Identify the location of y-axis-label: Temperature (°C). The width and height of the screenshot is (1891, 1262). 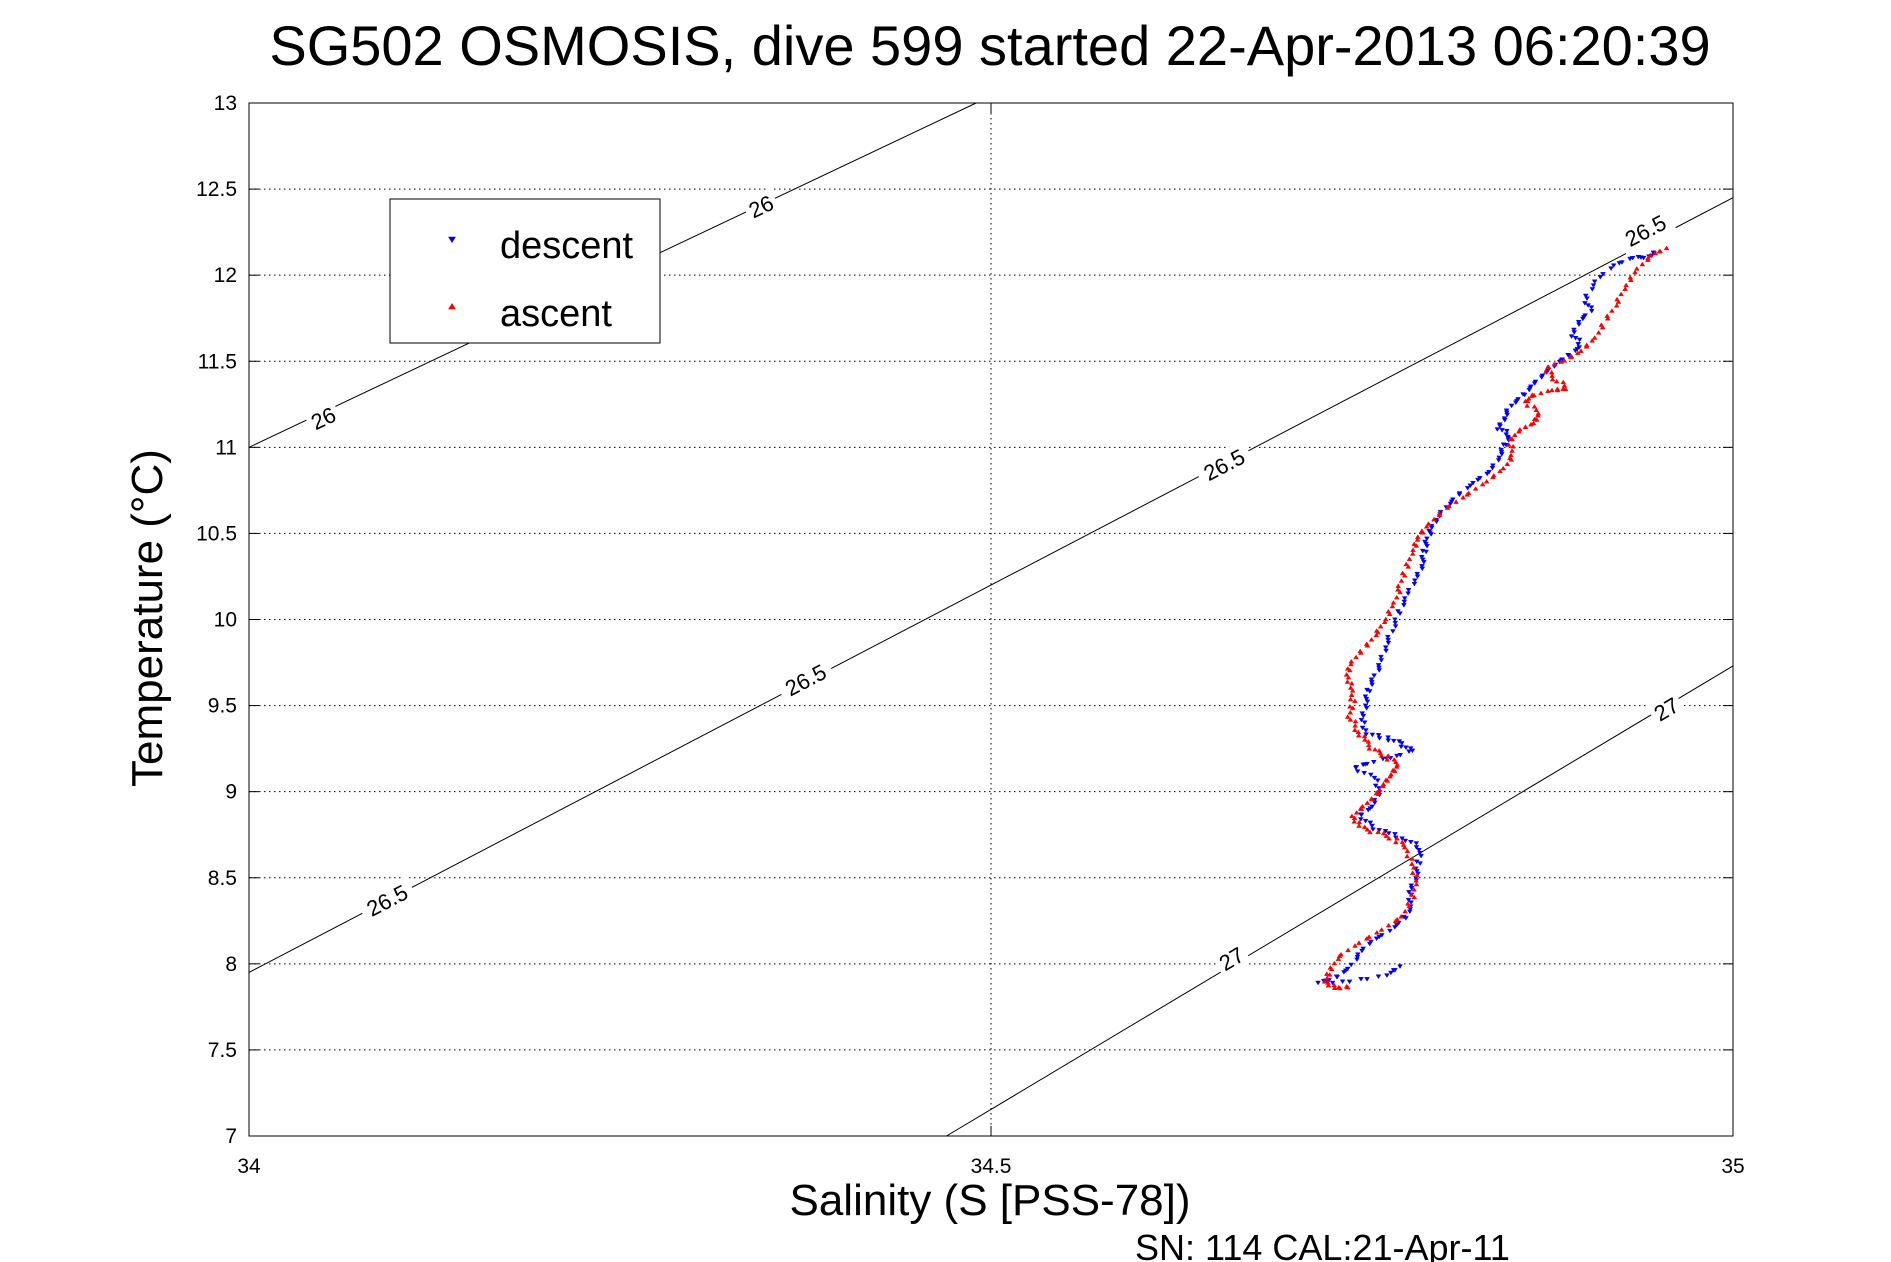
(147, 618).